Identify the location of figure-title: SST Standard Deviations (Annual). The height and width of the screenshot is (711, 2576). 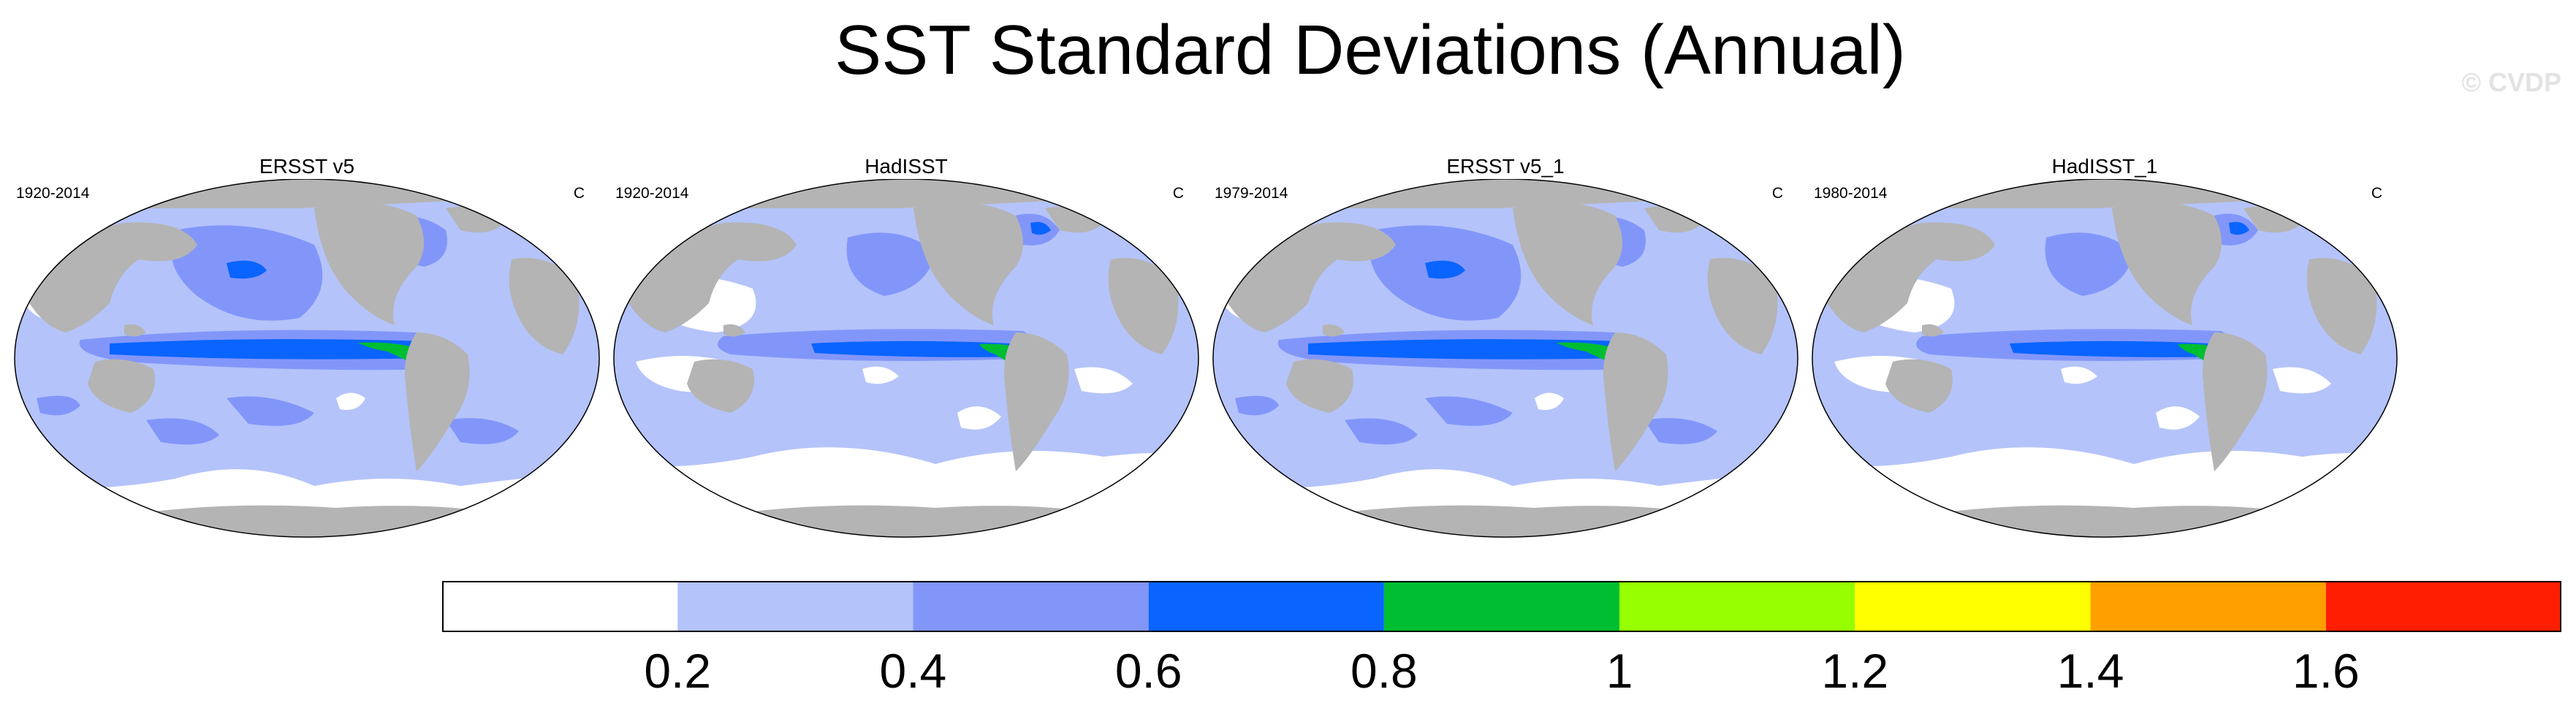
(1370, 50).